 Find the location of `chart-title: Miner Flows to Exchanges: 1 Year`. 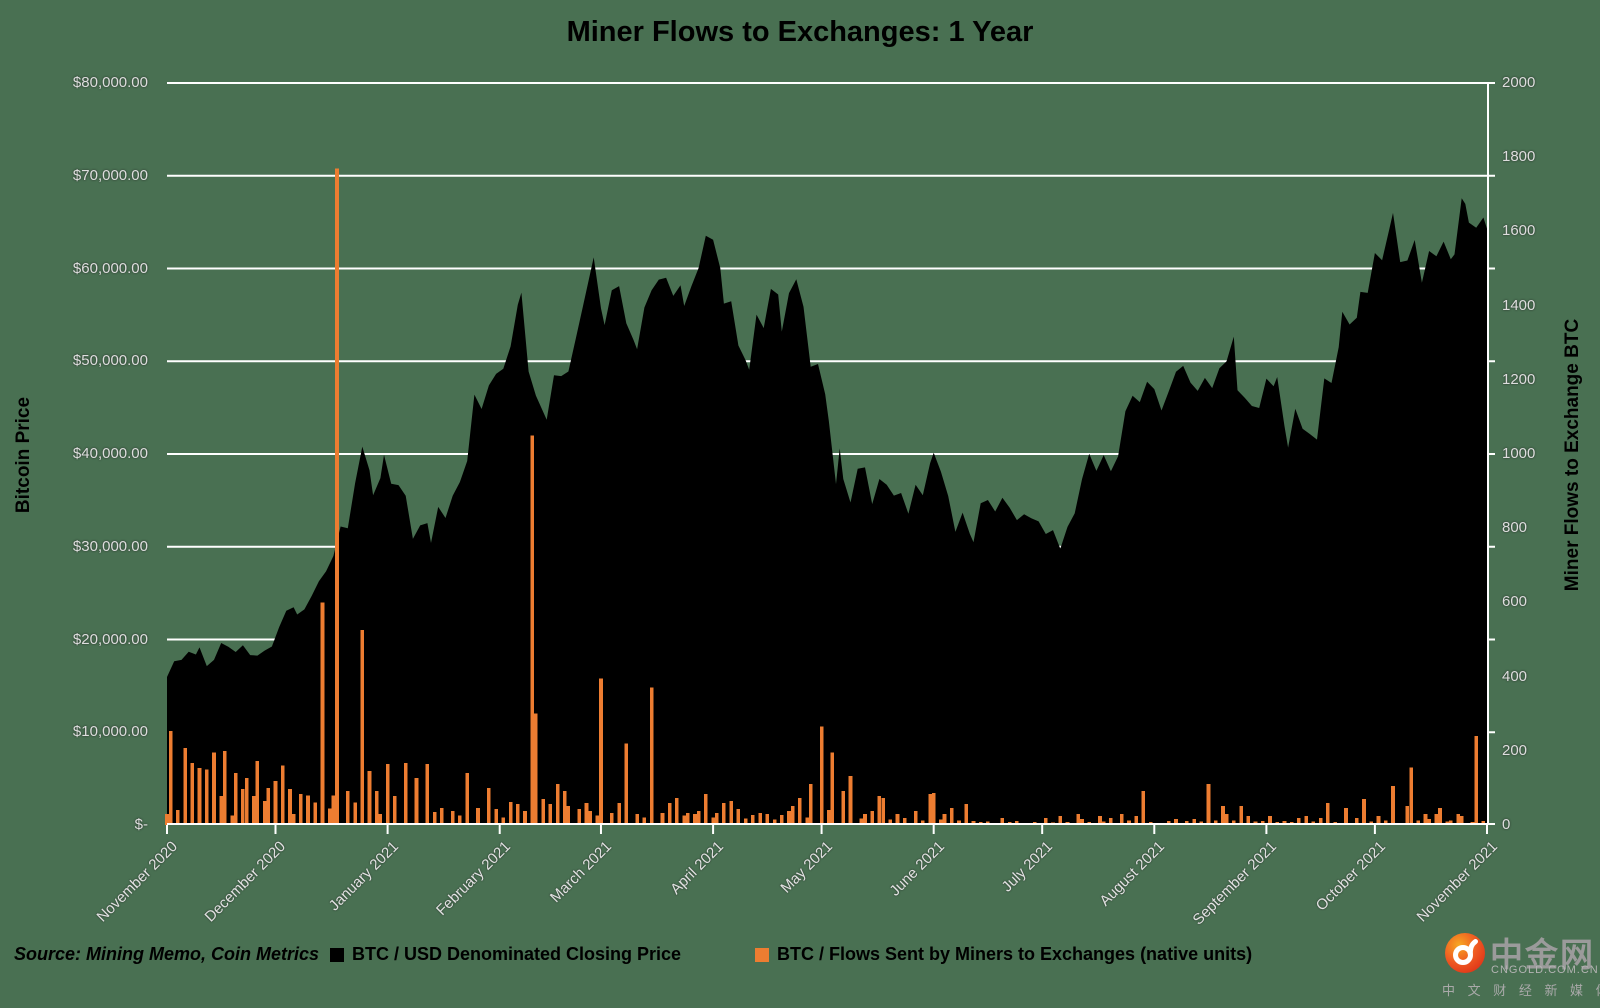

chart-title: Miner Flows to Exchanges: 1 Year is located at coordinates (800, 32).